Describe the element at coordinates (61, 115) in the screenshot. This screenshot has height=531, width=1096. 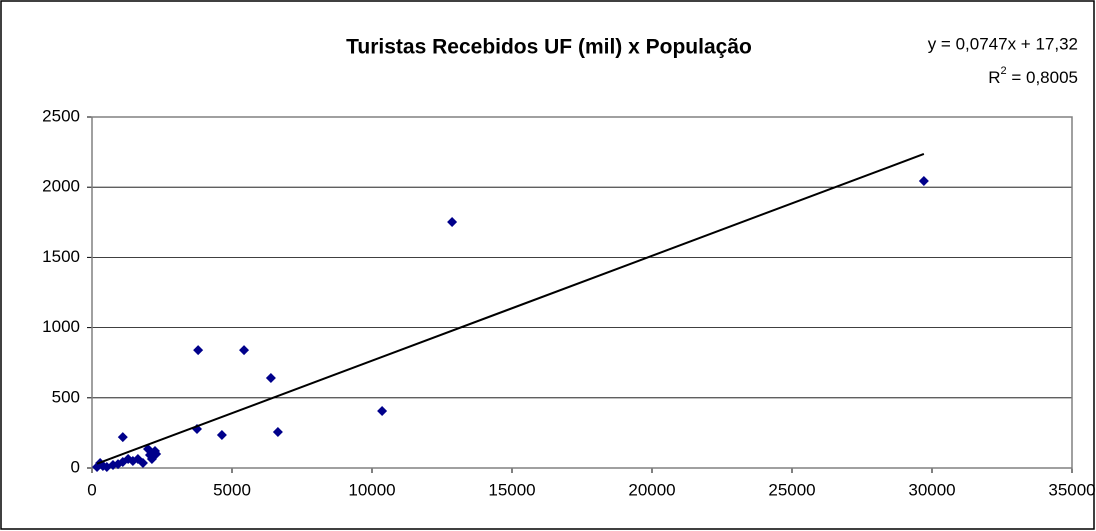
I see `y-tick-label: 2500` at that location.